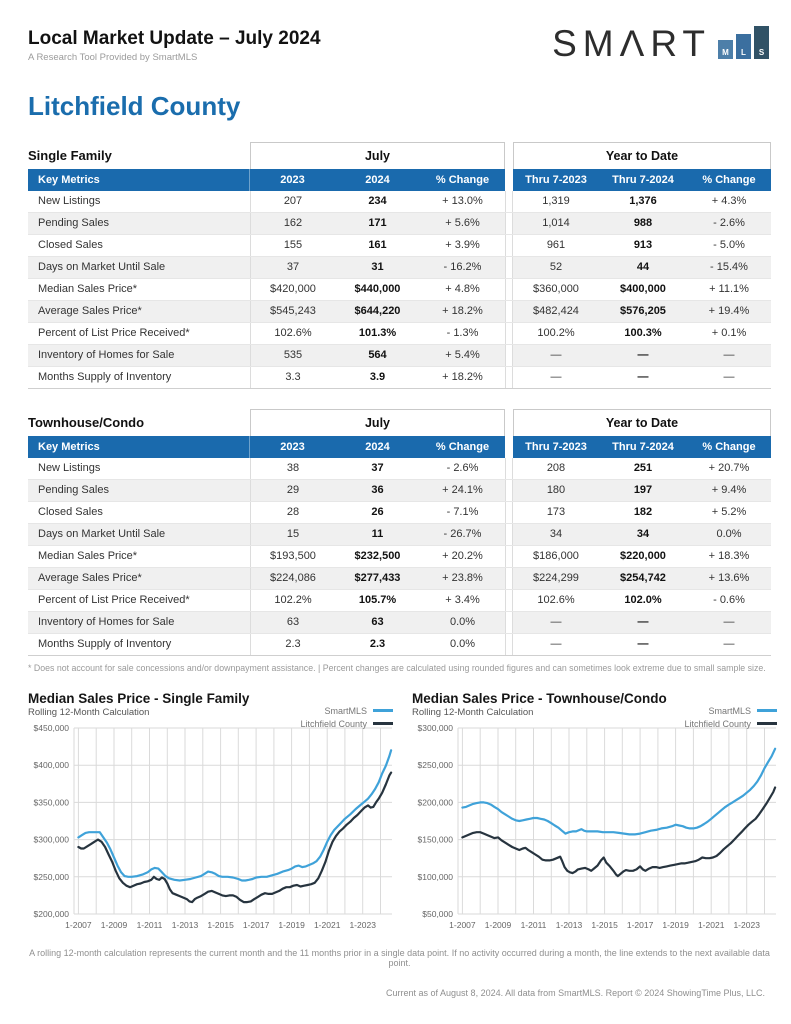  Describe the element at coordinates (729, 468) in the screenshot. I see `metric-value: + 20.7%` at that location.